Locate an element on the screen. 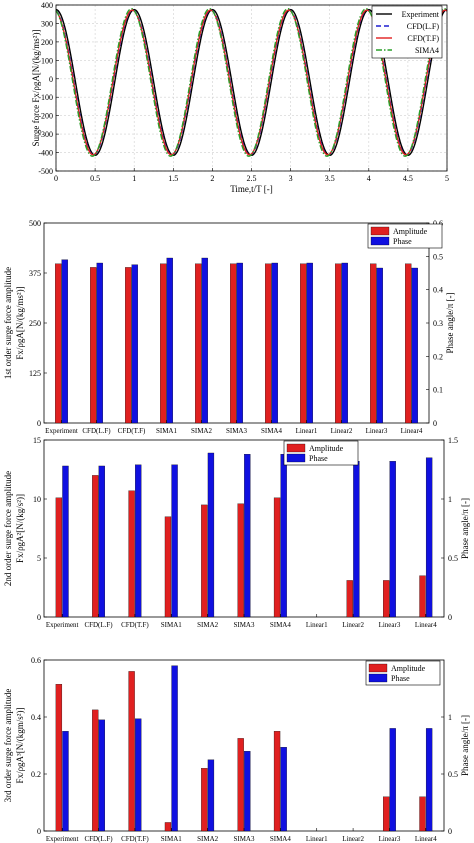 The width and height of the screenshot is (474, 843). x-tick-label: Experiment is located at coordinates (62, 625).